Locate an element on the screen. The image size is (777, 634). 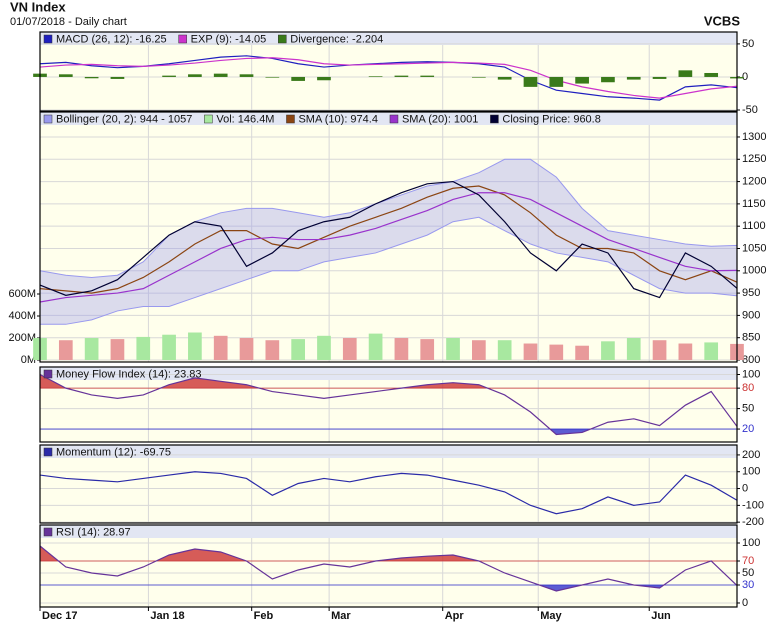
y-tick-label: 850 is located at coordinates (751, 338).